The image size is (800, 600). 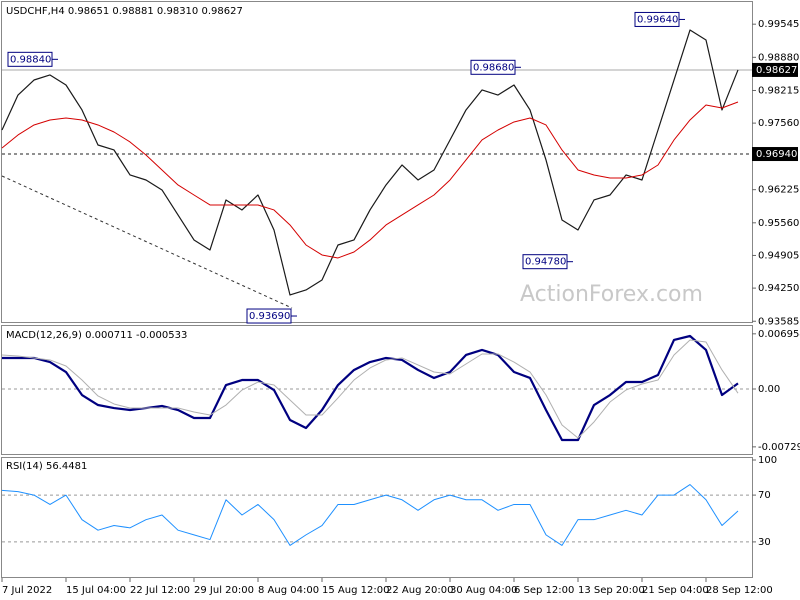 I want to click on y-tick-label: 0.98215, so click(x=778, y=90).